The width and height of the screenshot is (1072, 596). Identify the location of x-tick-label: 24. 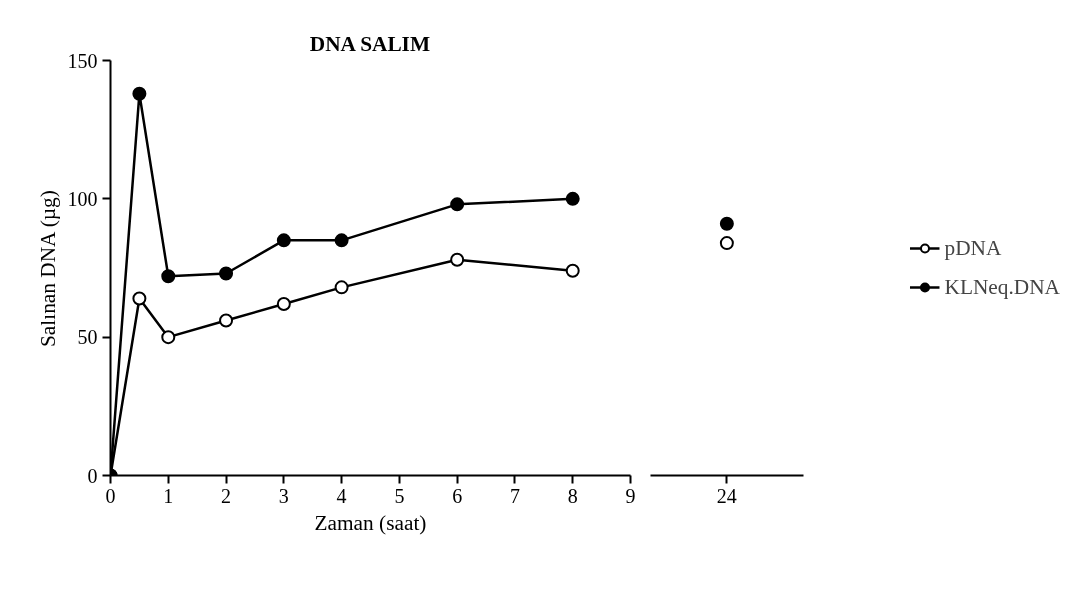
(726, 495).